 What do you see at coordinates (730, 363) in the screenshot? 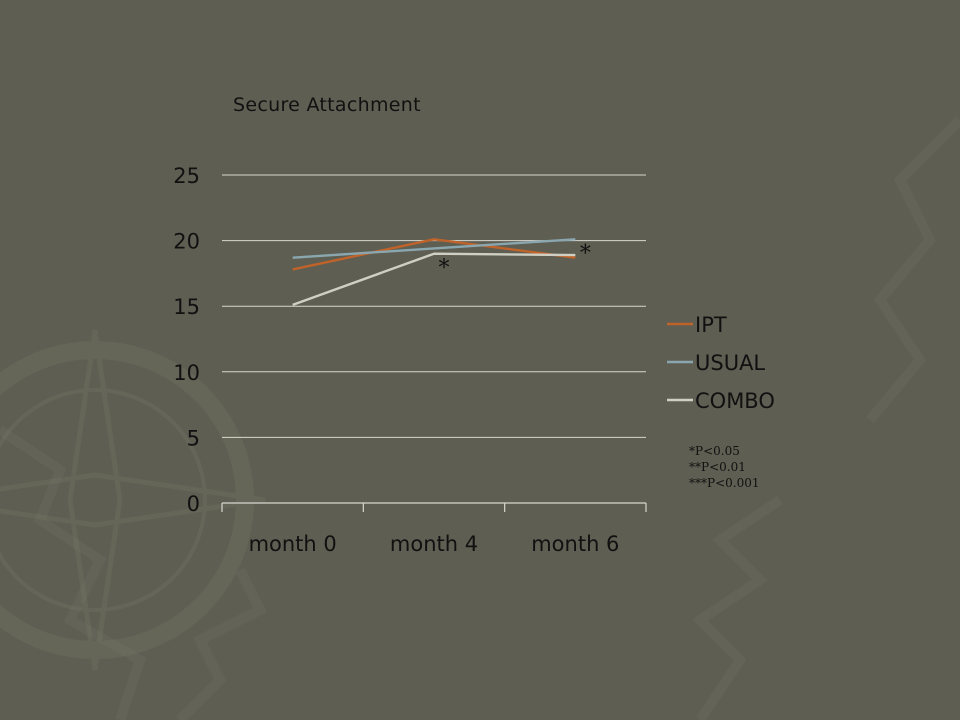
I see `legend-label: USUAL` at bounding box center [730, 363].